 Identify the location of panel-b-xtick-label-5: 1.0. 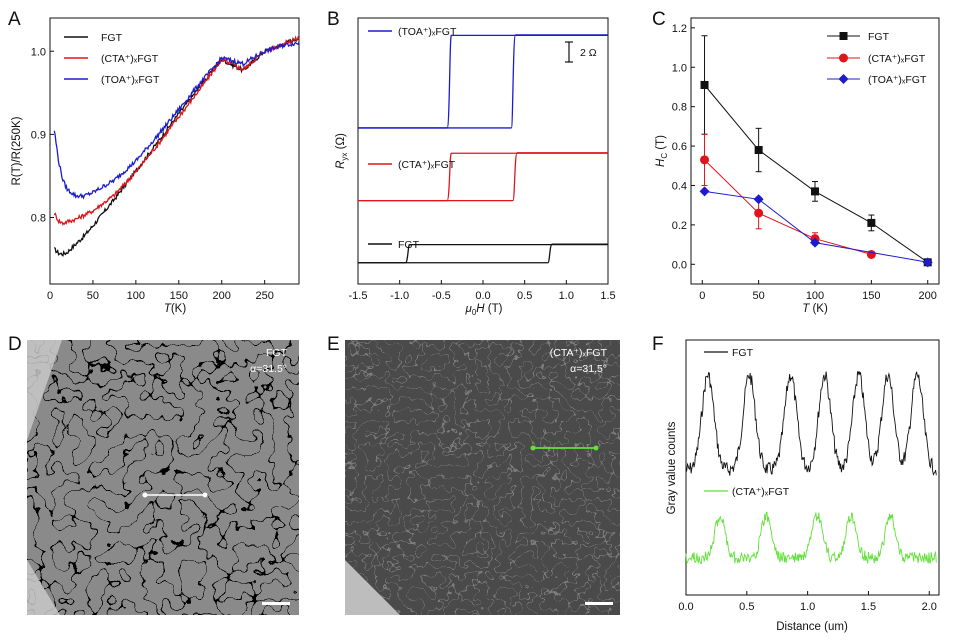
(566, 296).